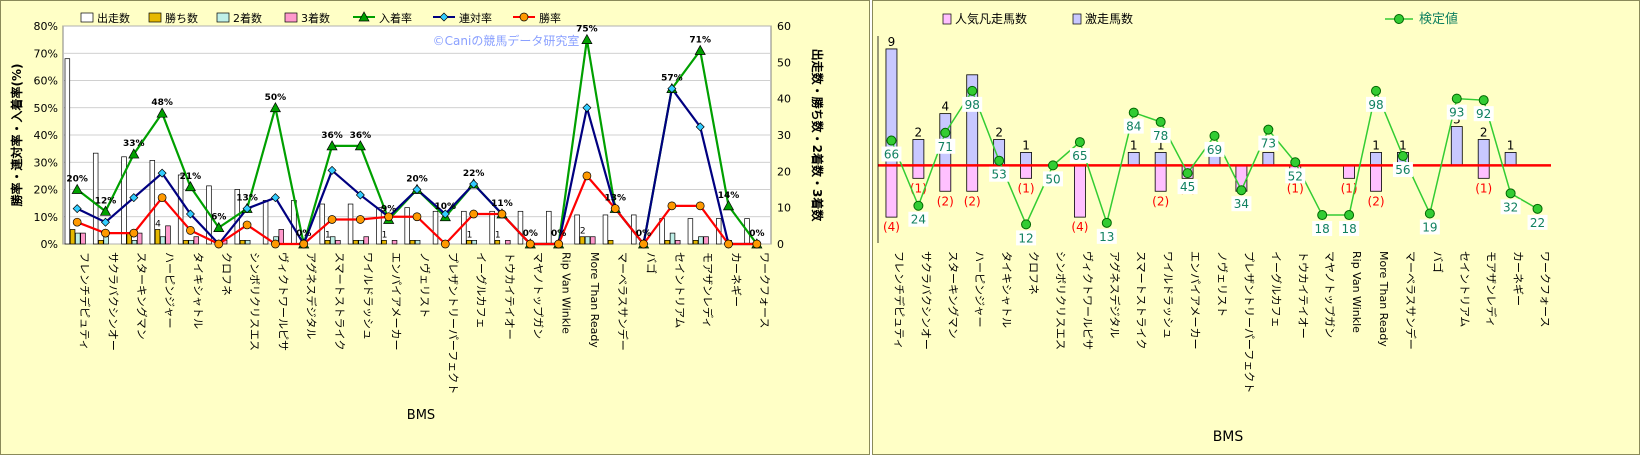  I want to click on data-label: 66, so click(891, 155).